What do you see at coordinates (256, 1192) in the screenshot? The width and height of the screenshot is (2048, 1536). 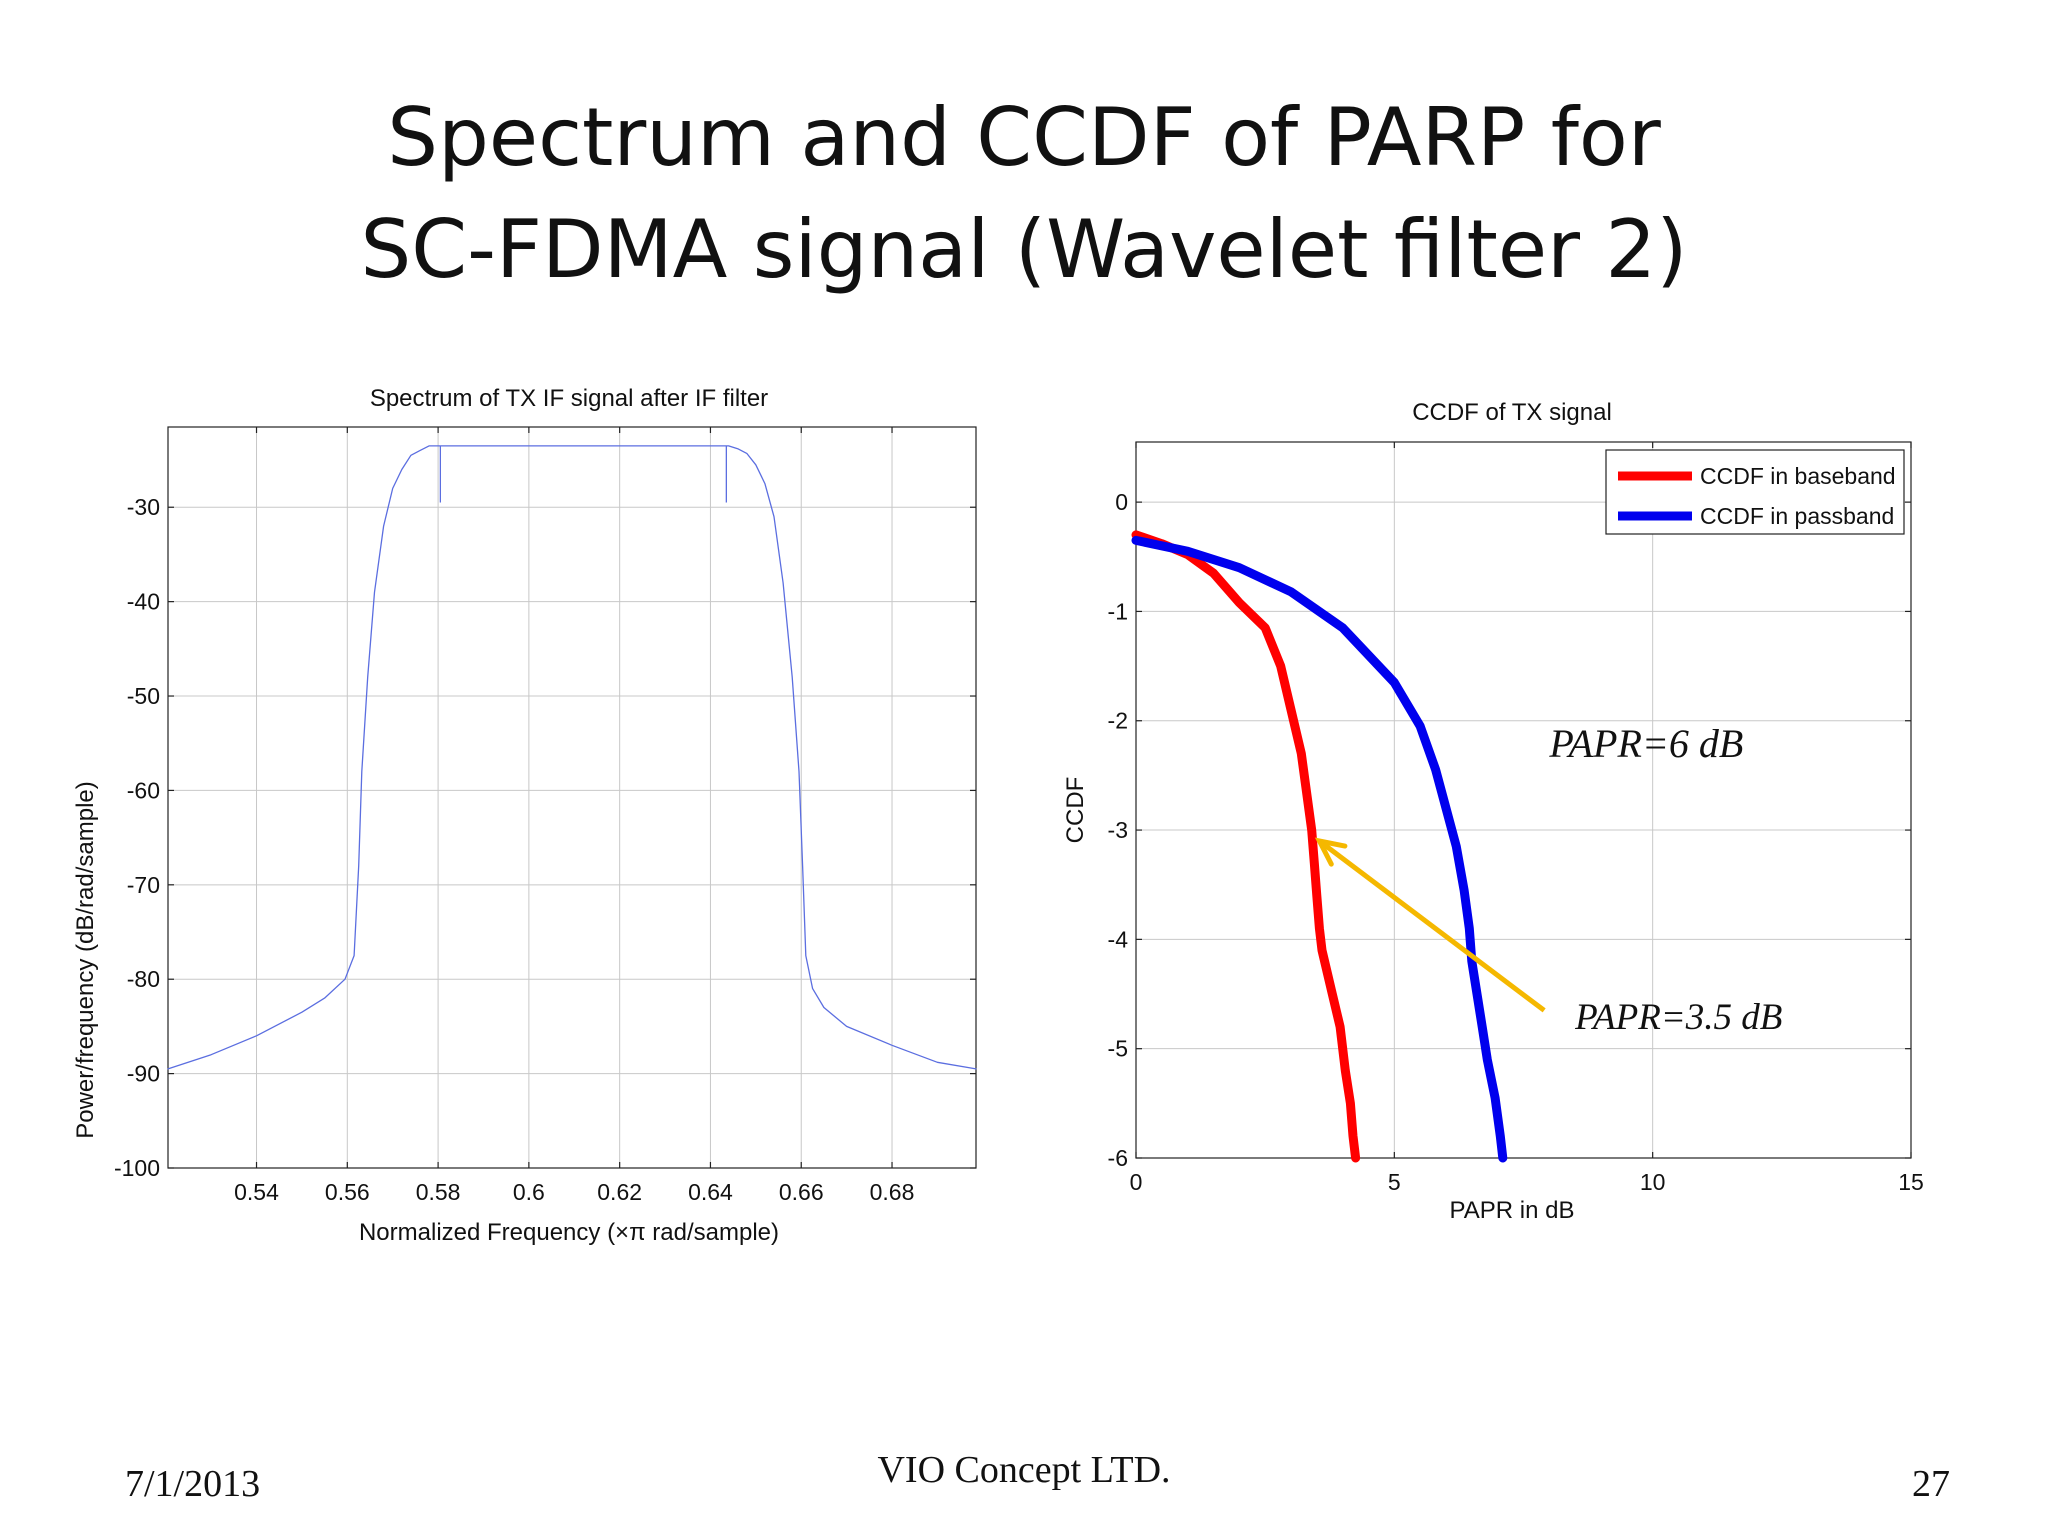 I see `x-tick-label: 0.54` at bounding box center [256, 1192].